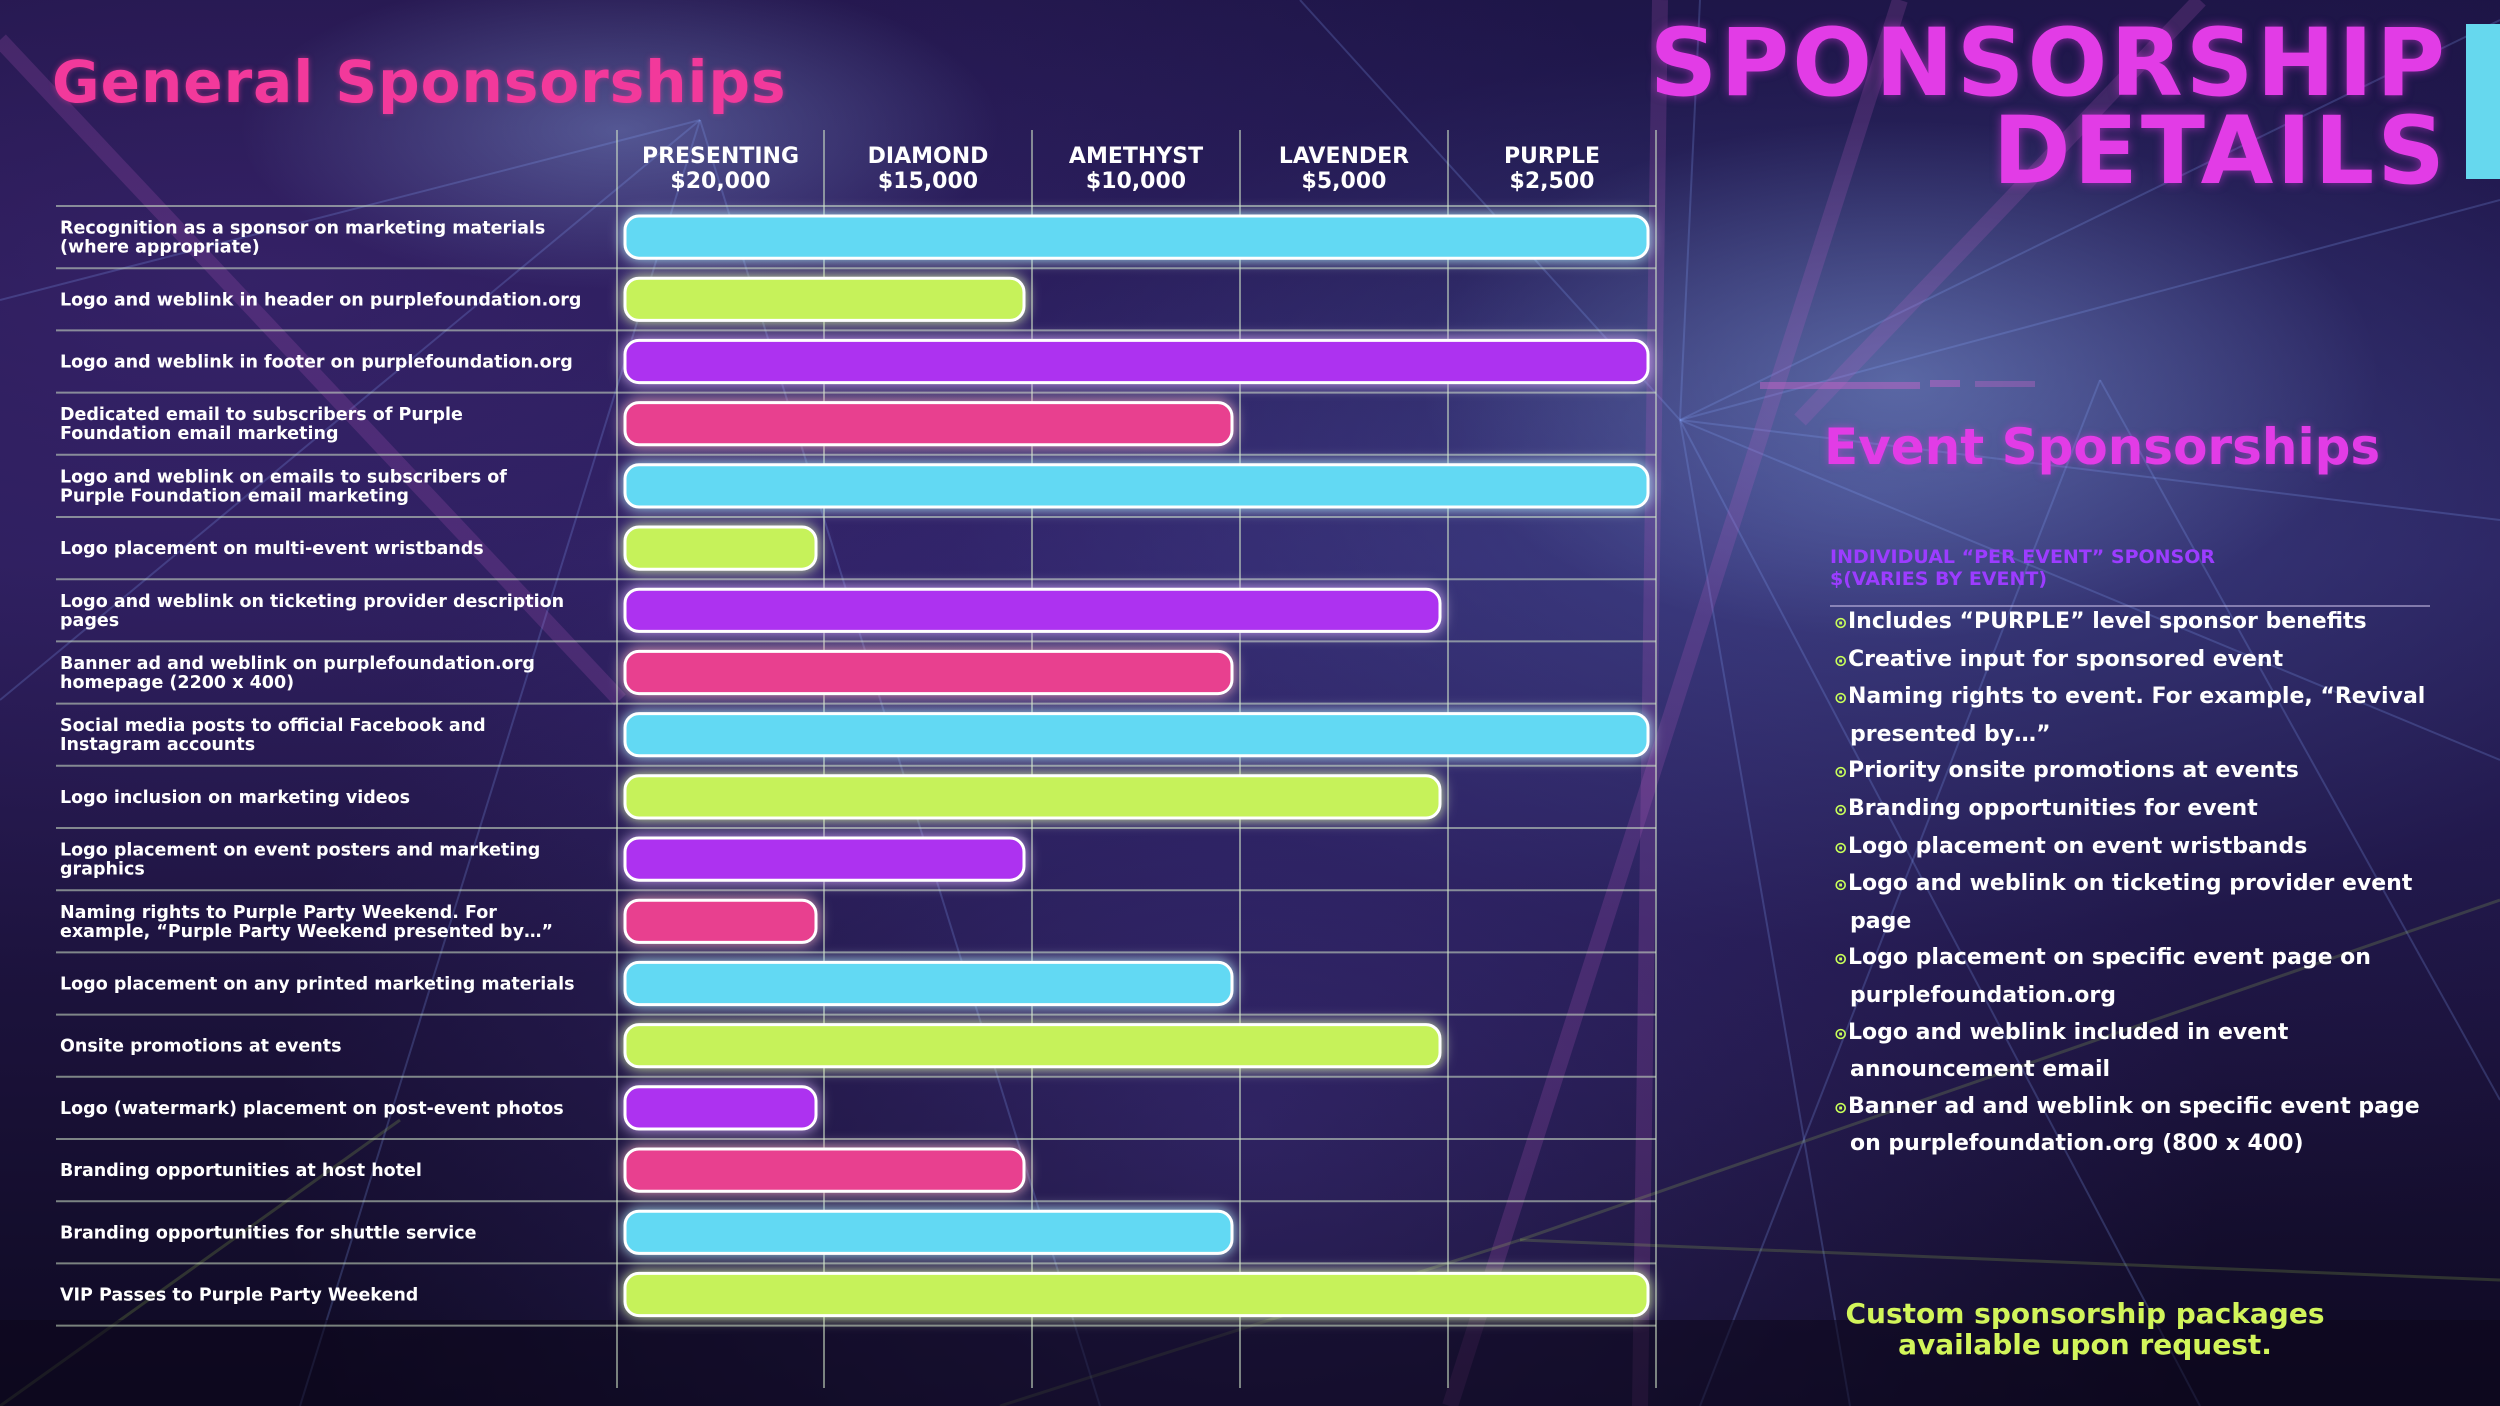  Describe the element at coordinates (2048, 63) in the screenshot. I see `page-title-line-1: SPONSORSHIP` at that location.